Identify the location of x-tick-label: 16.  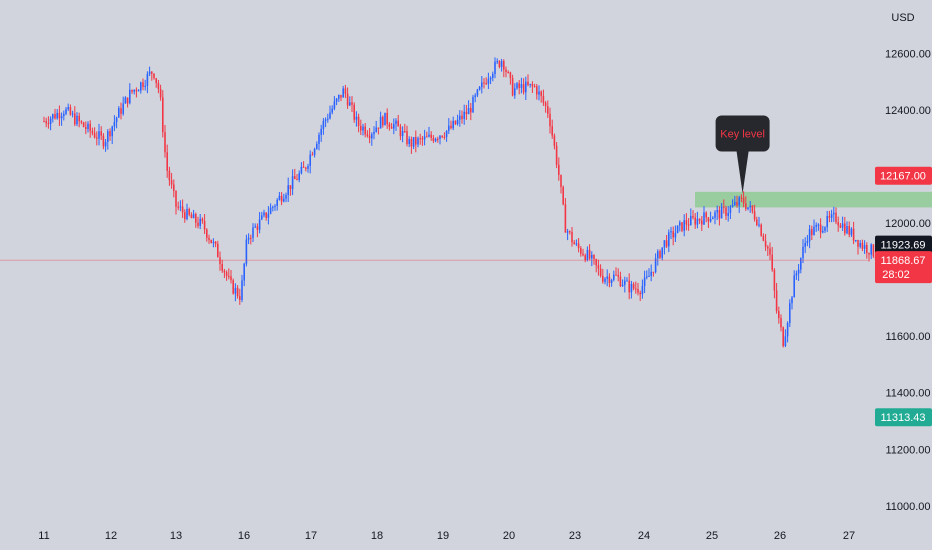
(244, 536).